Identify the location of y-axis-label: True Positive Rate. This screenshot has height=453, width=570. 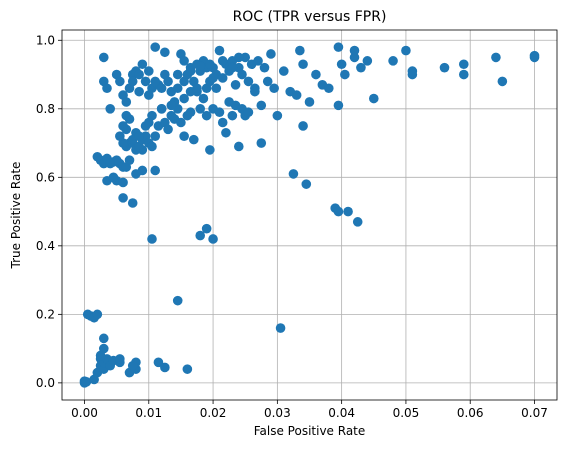
(16, 216).